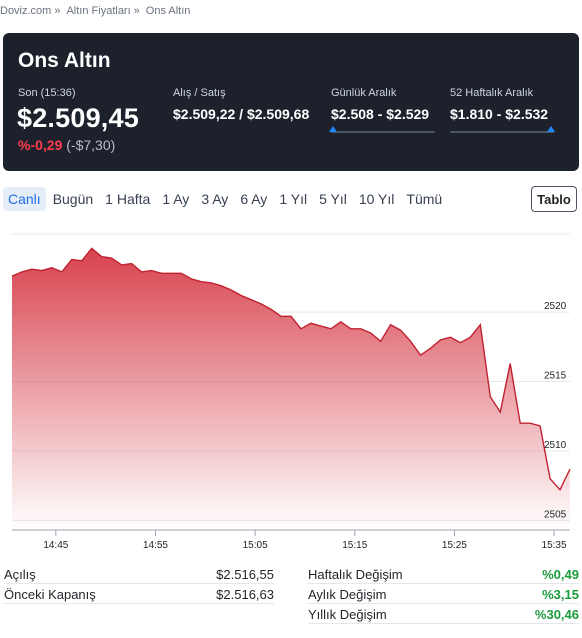  Describe the element at coordinates (245, 594) in the screenshot. I see `stat-value: $2.516,63` at that location.